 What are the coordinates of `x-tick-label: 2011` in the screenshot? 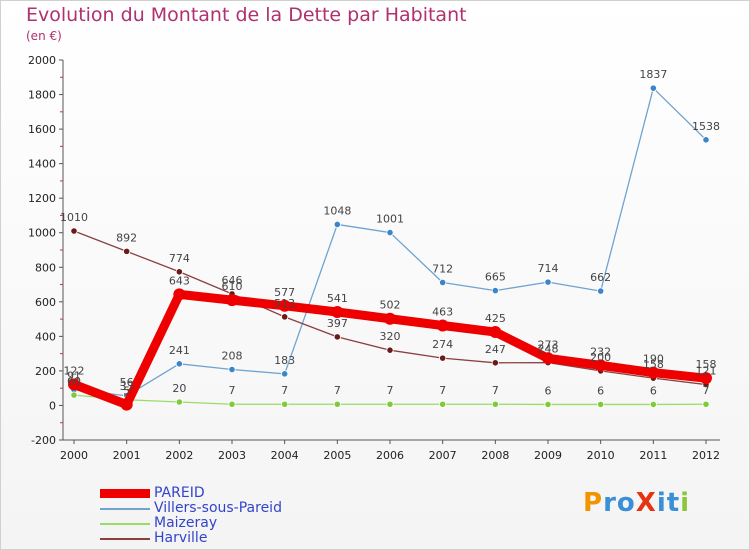 It's located at (653, 455).